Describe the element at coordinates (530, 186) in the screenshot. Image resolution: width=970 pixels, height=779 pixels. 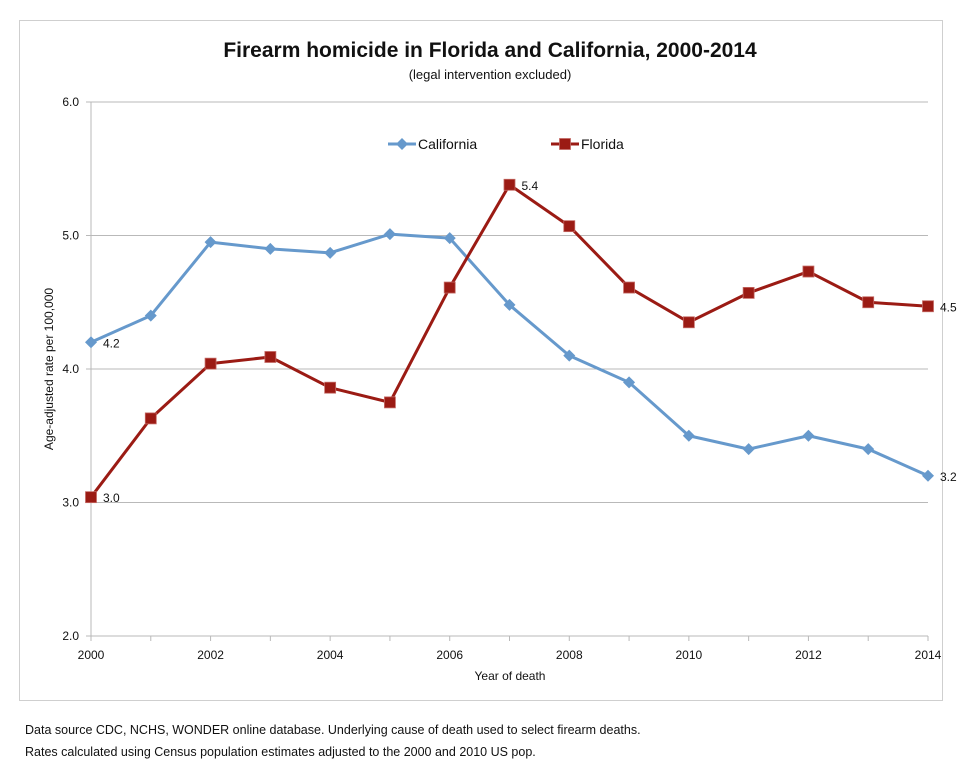
I see `data-label: 5.4` at that location.